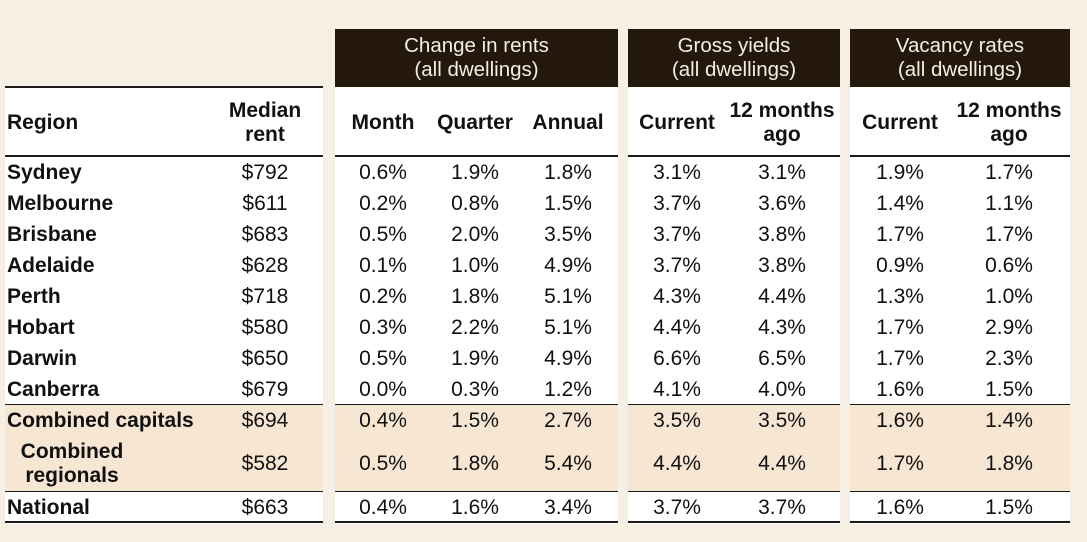 The image size is (1087, 542). What do you see at coordinates (72, 463) in the screenshot?
I see `cell-region: Combined regionals` at bounding box center [72, 463].